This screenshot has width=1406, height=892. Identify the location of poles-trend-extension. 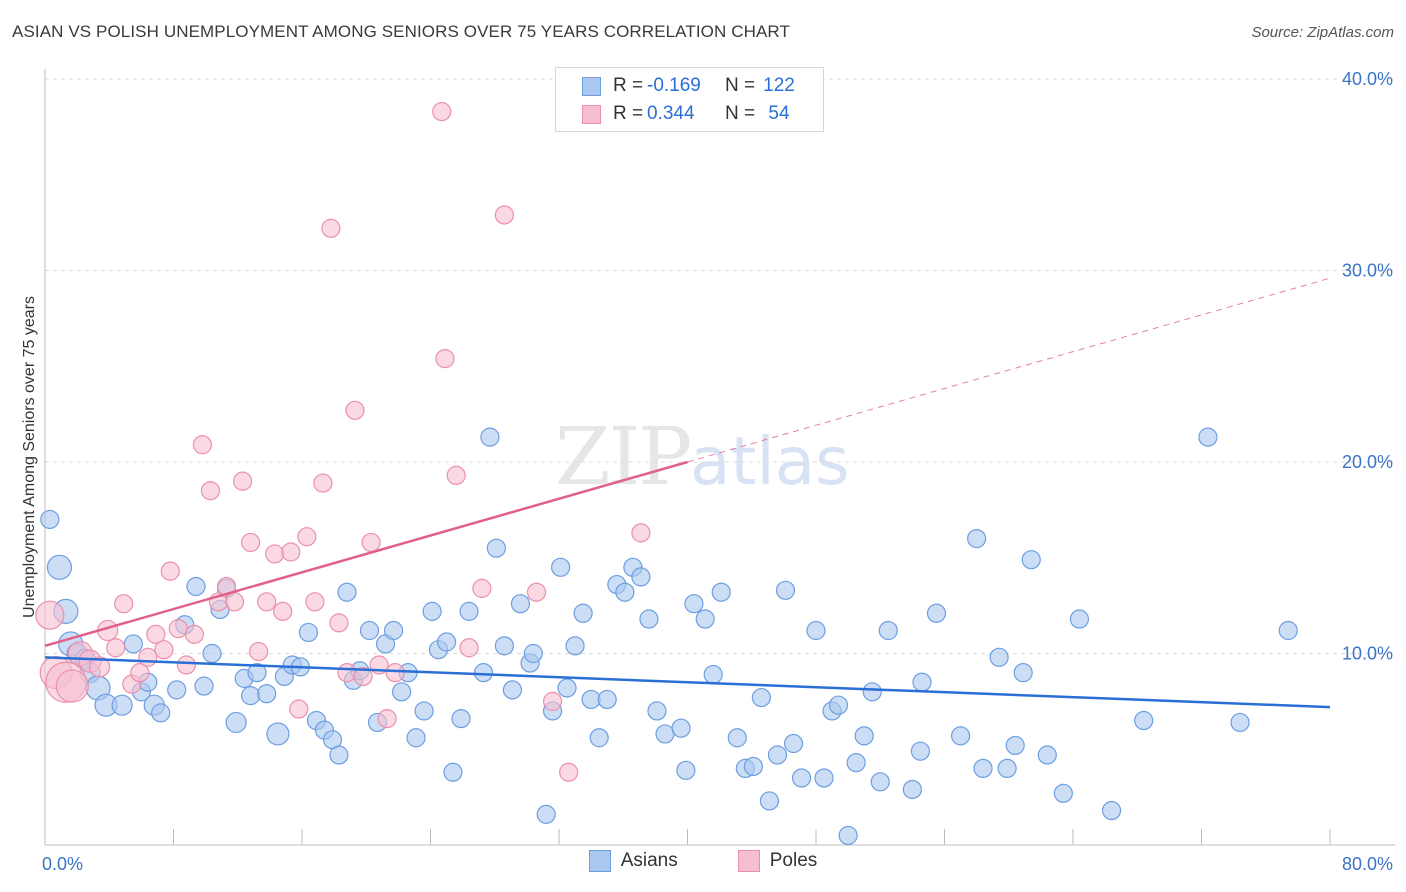
(1009, 370).